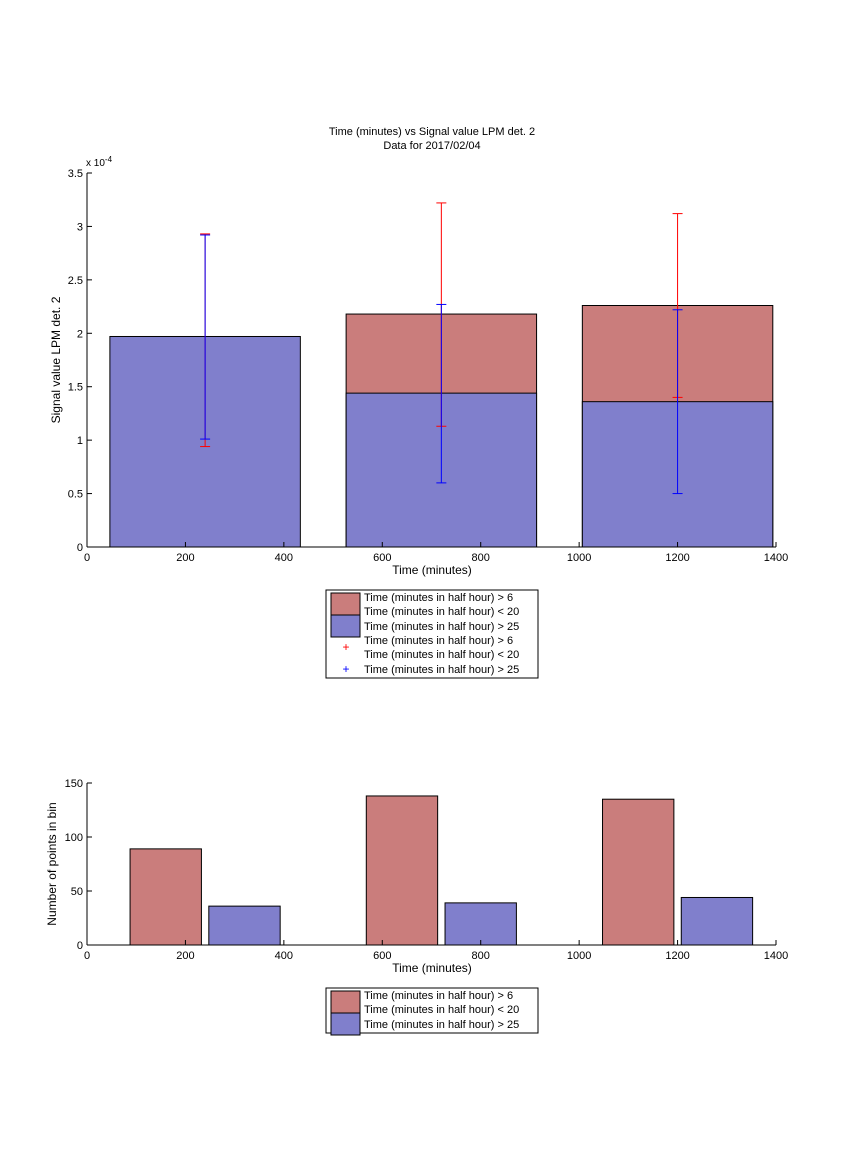 This screenshot has height=1152, width=864. I want to click on y-tick-label: 2.5, so click(75, 281).